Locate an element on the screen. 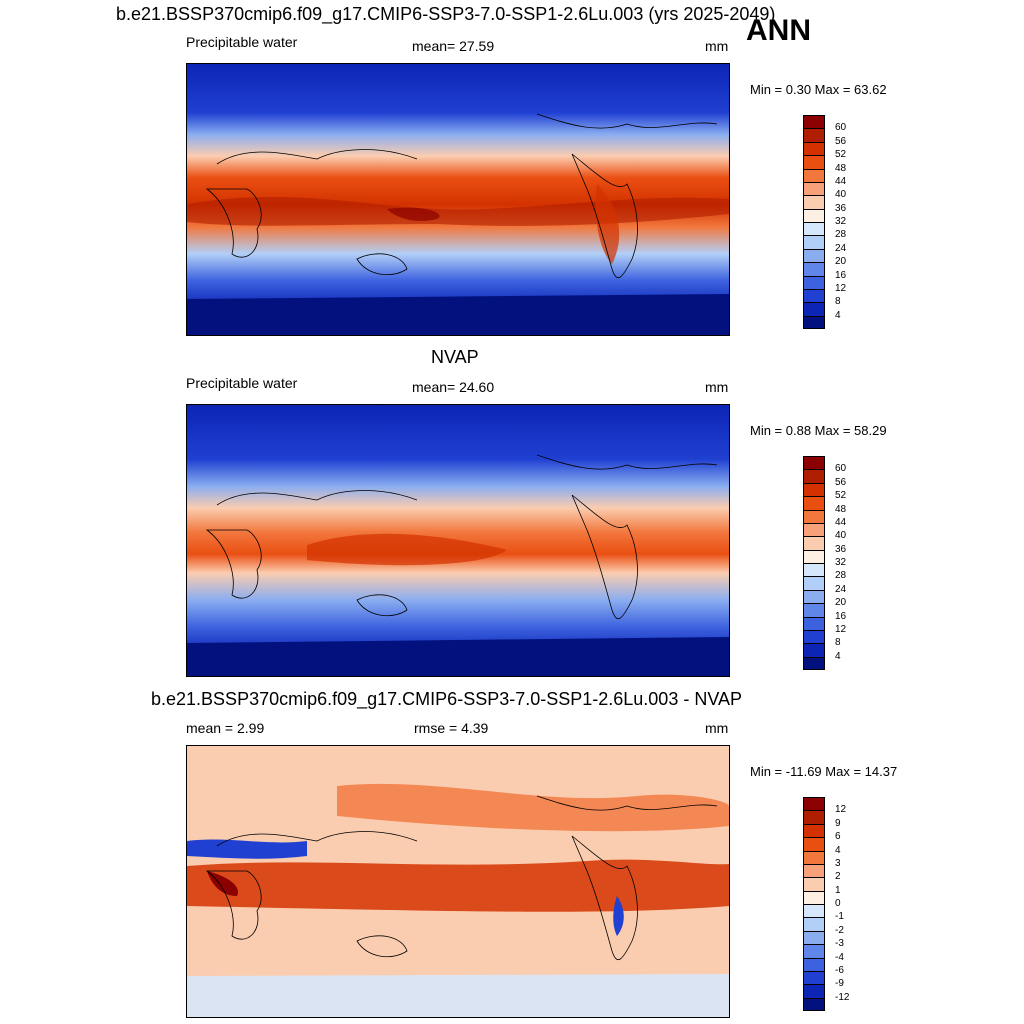 The height and width of the screenshot is (1024, 1024). panel1-variable: Precipitable water is located at coordinates (242, 42).